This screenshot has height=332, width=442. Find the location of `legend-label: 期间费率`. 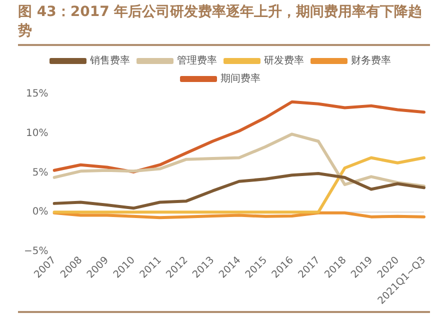

legend-label: 期间费率 is located at coordinates (240, 78).